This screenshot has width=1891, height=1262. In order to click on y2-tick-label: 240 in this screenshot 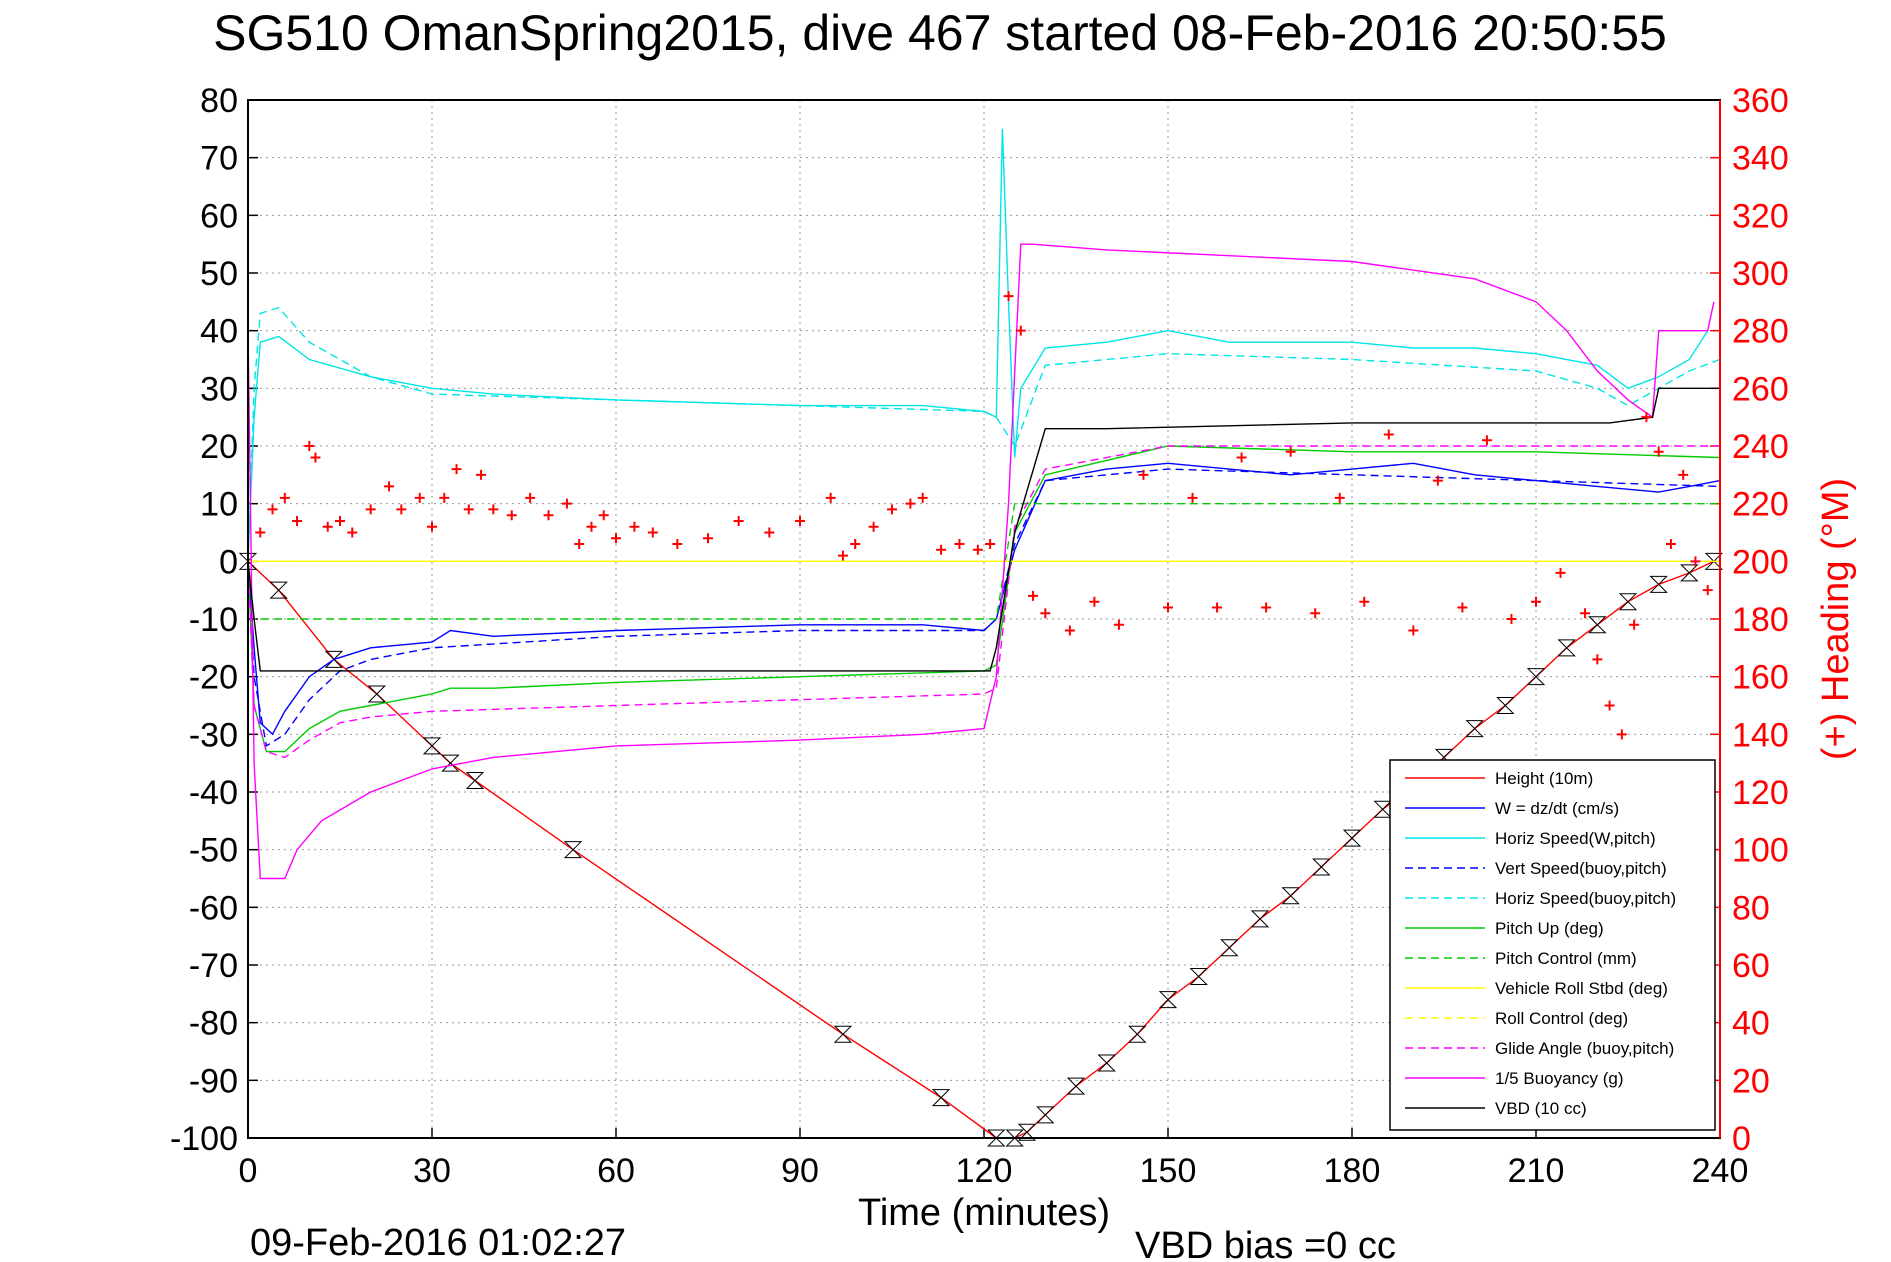, I will do `click(1760, 447)`.